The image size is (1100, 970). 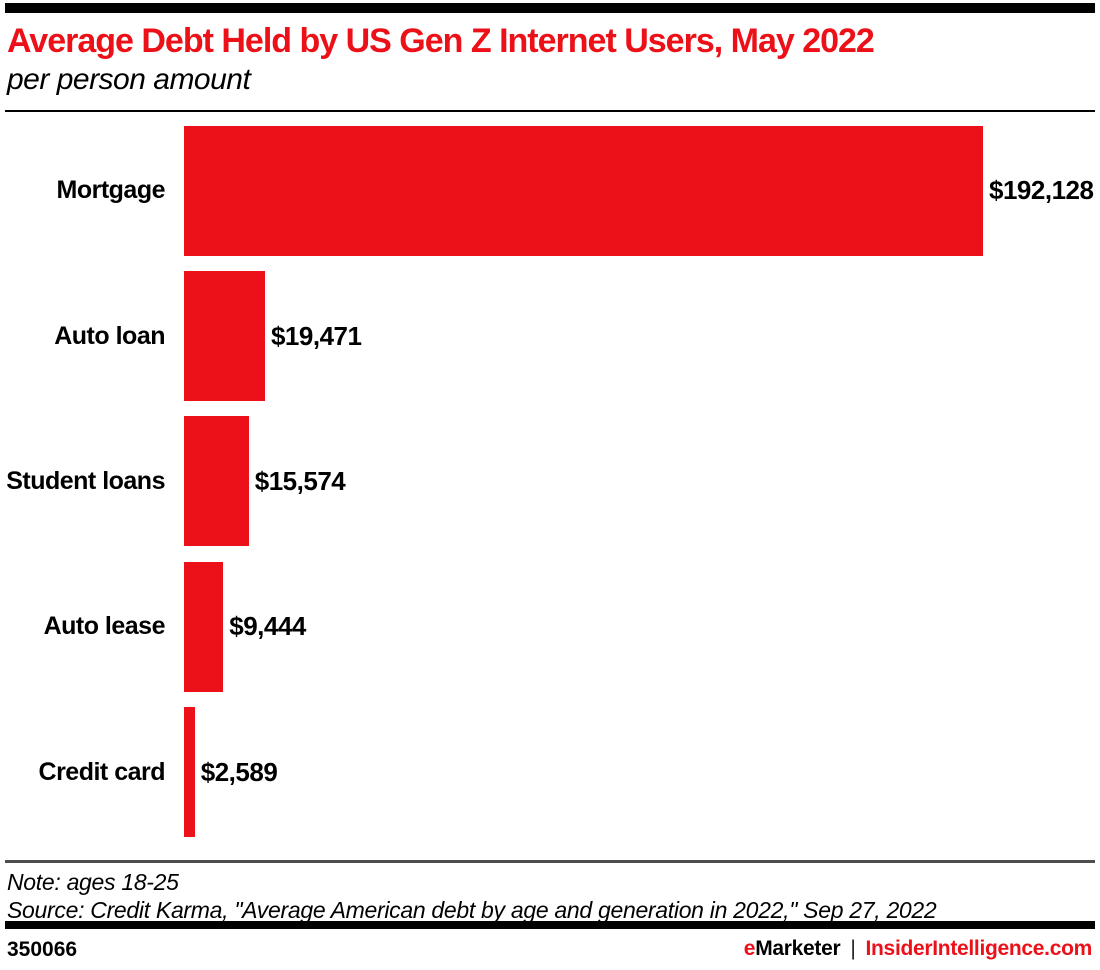 What do you see at coordinates (798, 948) in the screenshot?
I see `emarketer-logo-text: Marketer` at bounding box center [798, 948].